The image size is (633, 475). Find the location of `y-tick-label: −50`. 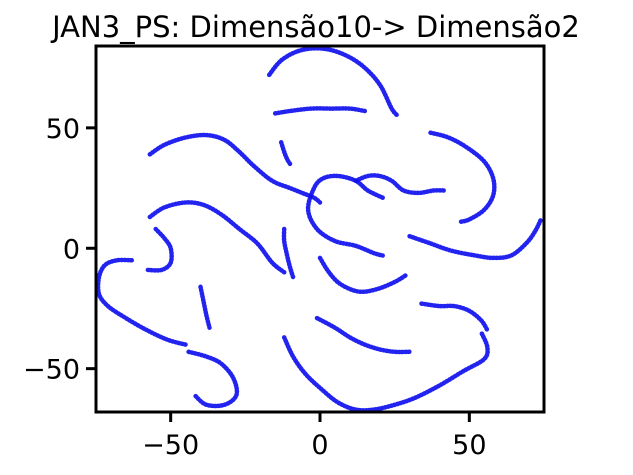

y-tick-label: −50 is located at coordinates (51, 370).